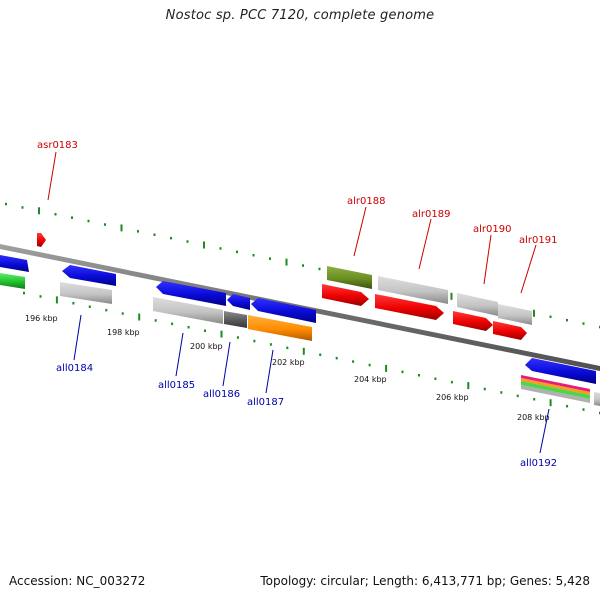  Describe the element at coordinates (597, 399) in the screenshot. I see `gene-box-grey-right-edge` at that location.